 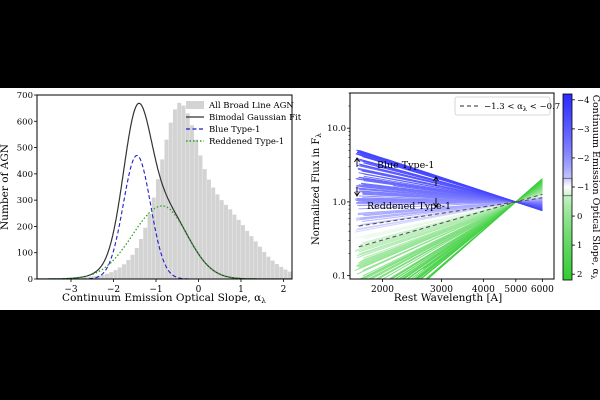 I want to click on left-y-ticks: 0 100 200 300 400 500 600 700, so click(x=27, y=188).